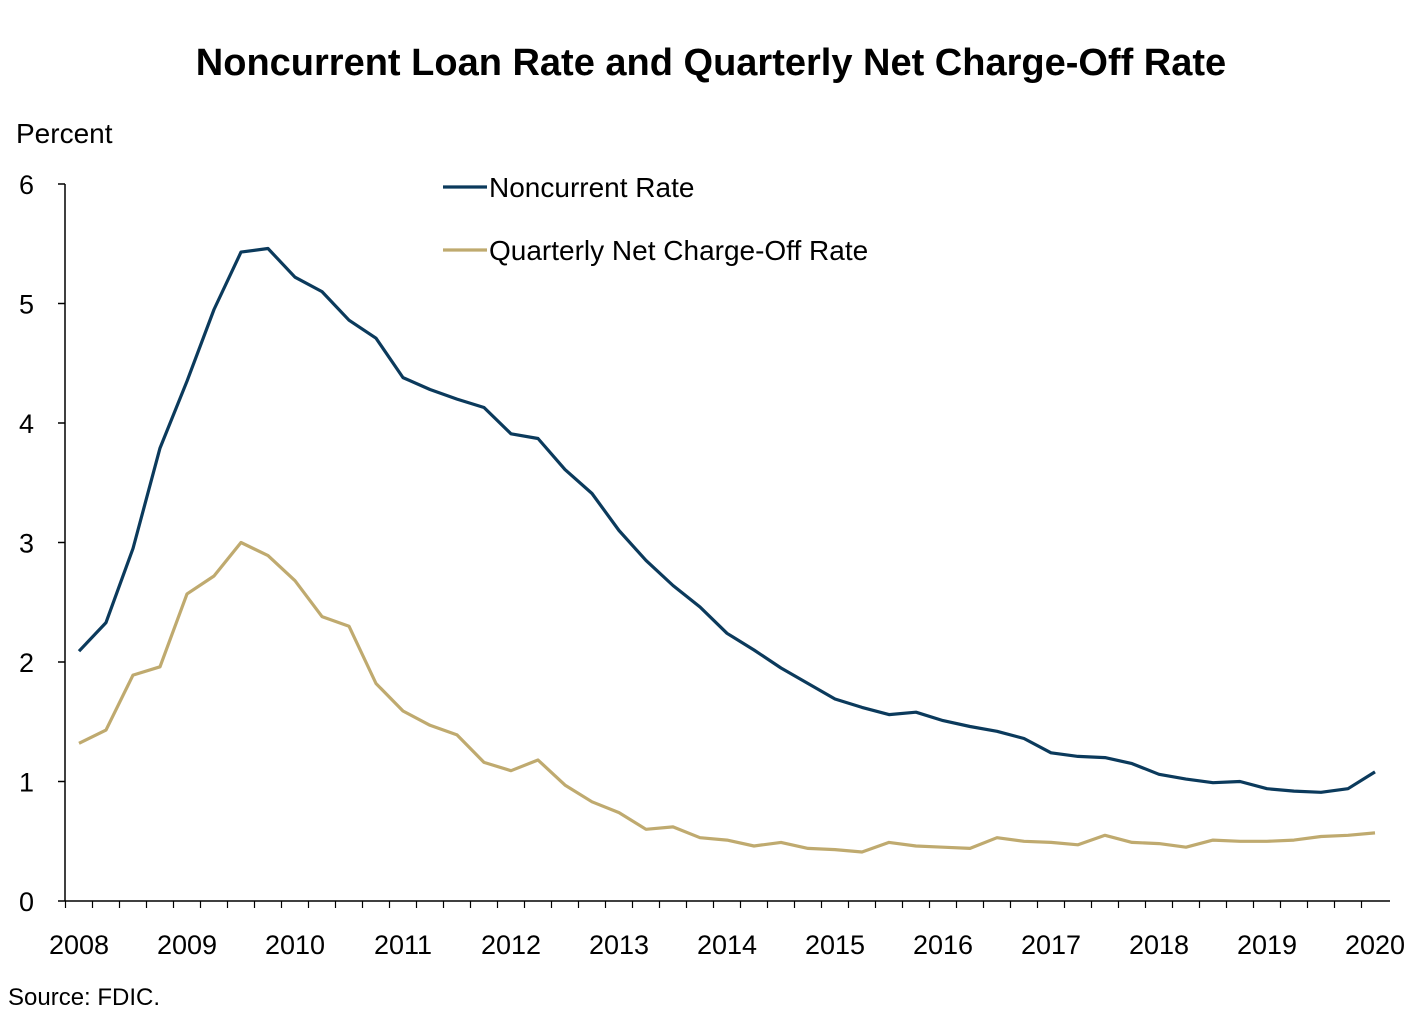  What do you see at coordinates (511, 945) in the screenshot?
I see `x-tick-label: 2012` at bounding box center [511, 945].